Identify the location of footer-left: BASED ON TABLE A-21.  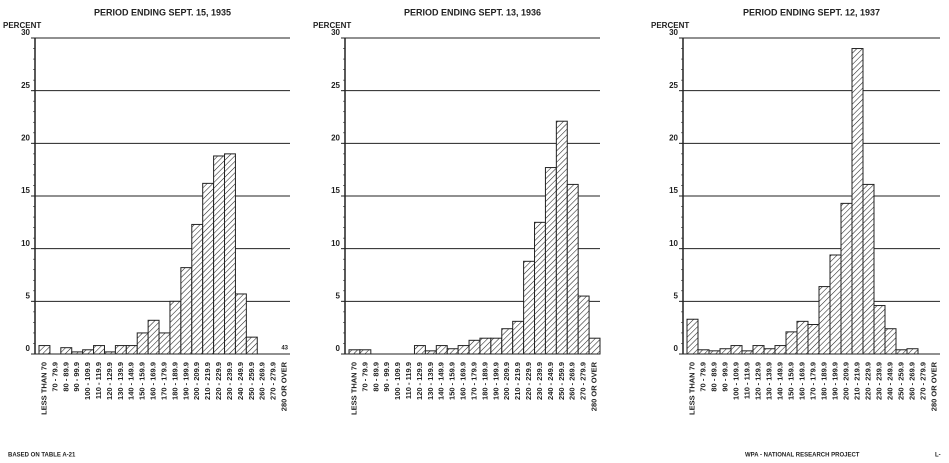
(42, 456).